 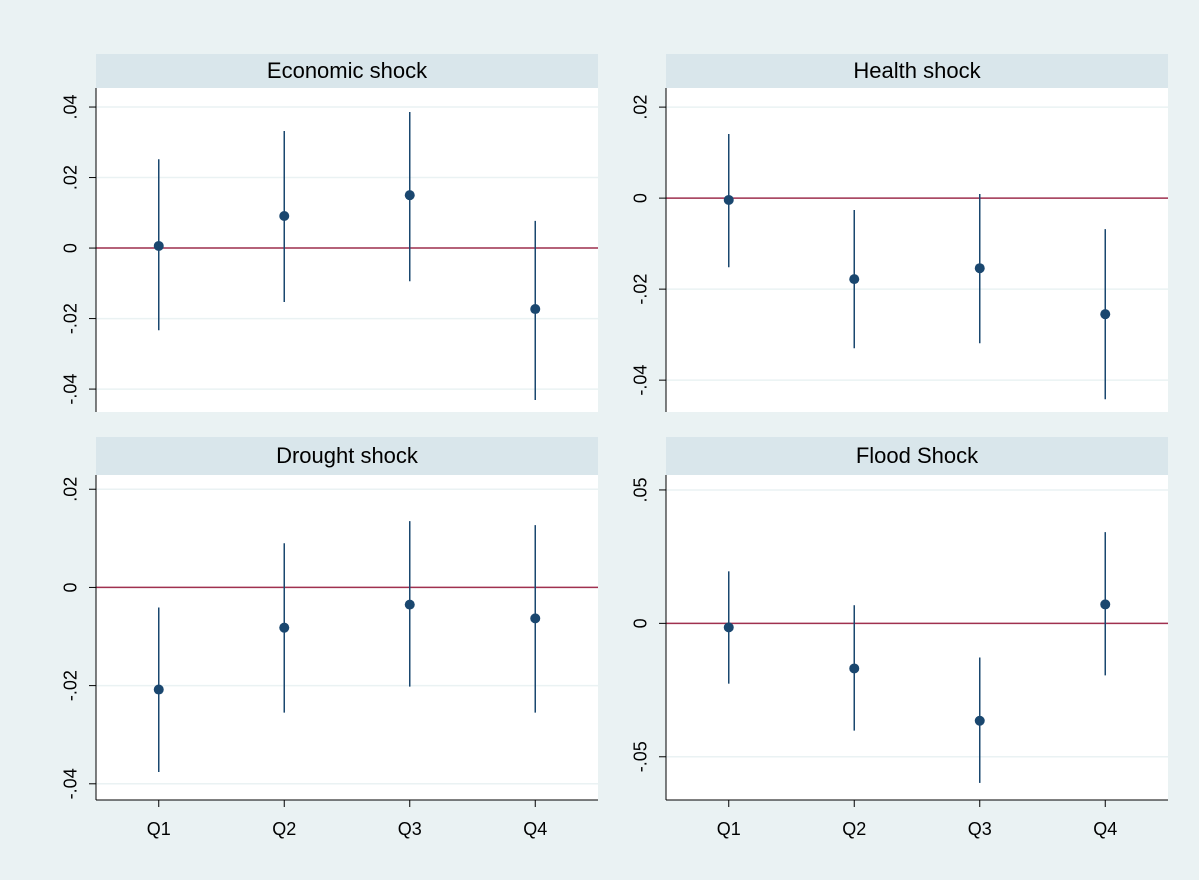 I want to click on panel-title: Drought shock, so click(x=347, y=455).